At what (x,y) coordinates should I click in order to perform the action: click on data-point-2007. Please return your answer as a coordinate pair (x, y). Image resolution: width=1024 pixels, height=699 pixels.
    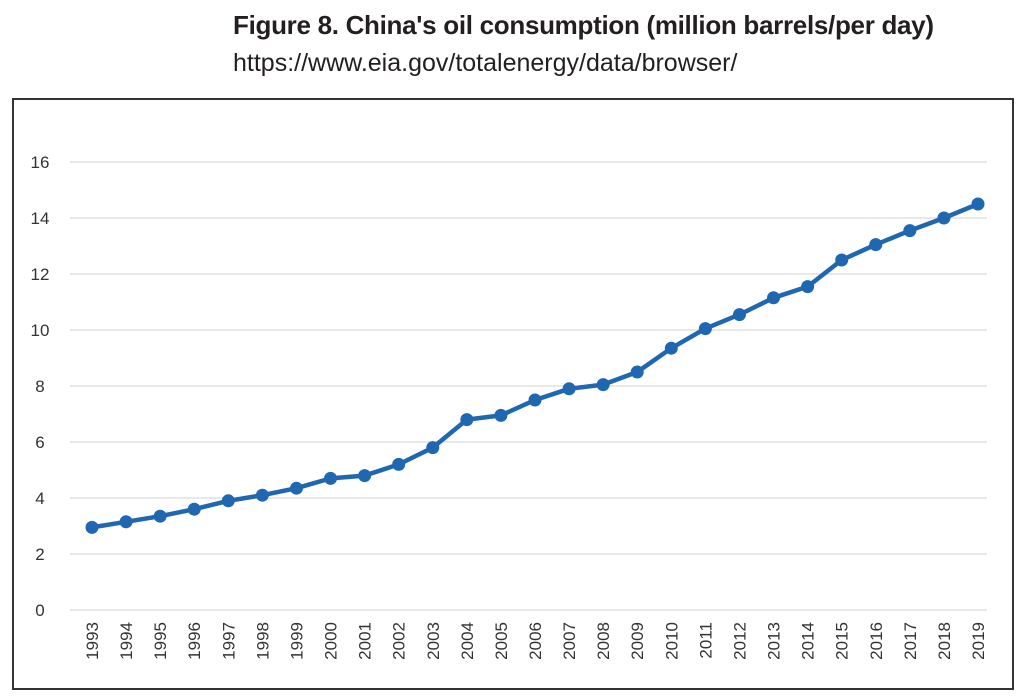
    Looking at the image, I should click on (569, 389).